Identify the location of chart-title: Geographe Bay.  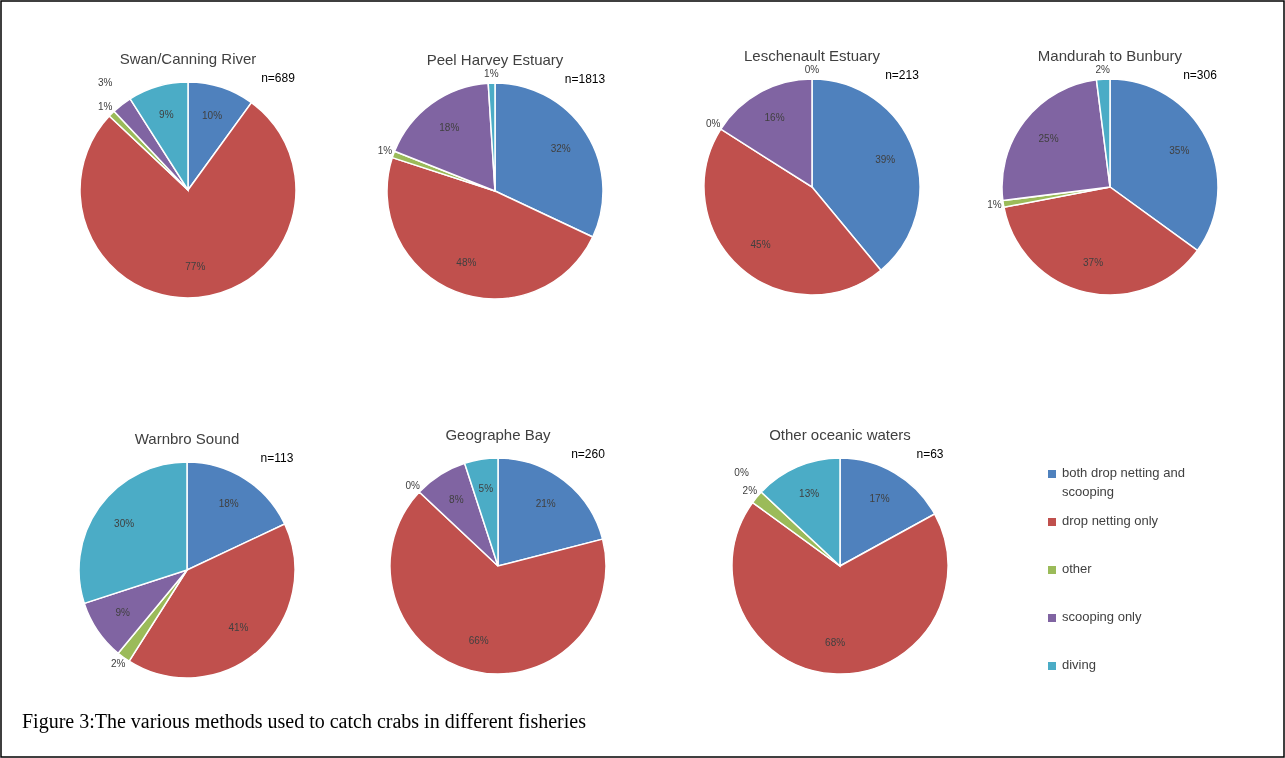
(498, 434).